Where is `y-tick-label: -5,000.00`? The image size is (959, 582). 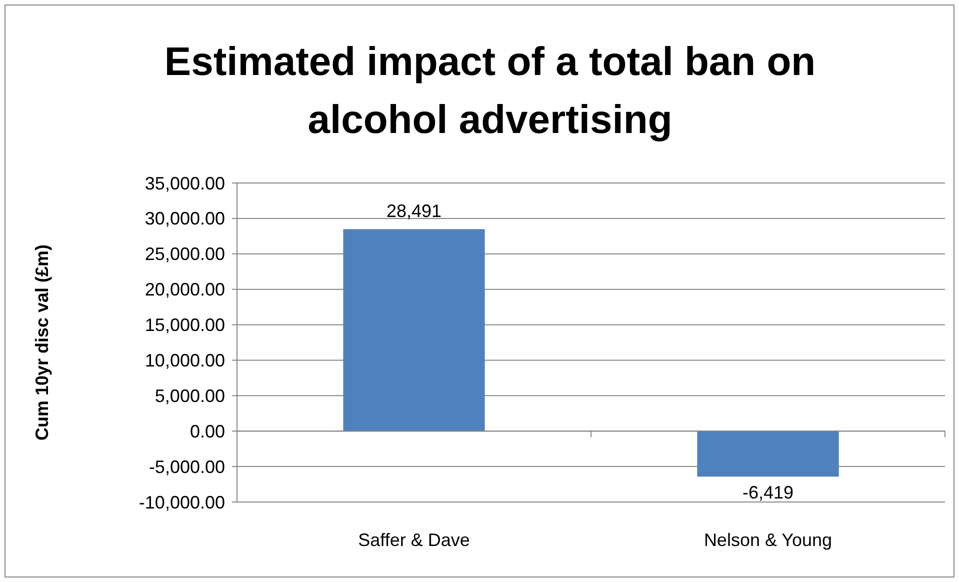 y-tick-label: -5,000.00 is located at coordinates (186, 466).